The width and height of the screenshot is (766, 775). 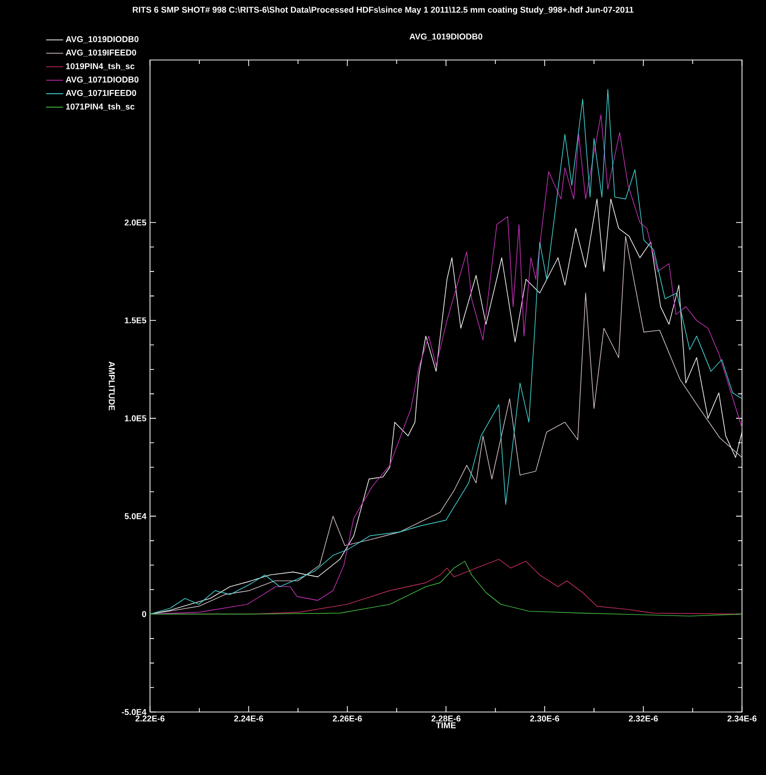 I want to click on x-tick-label: 2.22E-6, so click(x=150, y=719).